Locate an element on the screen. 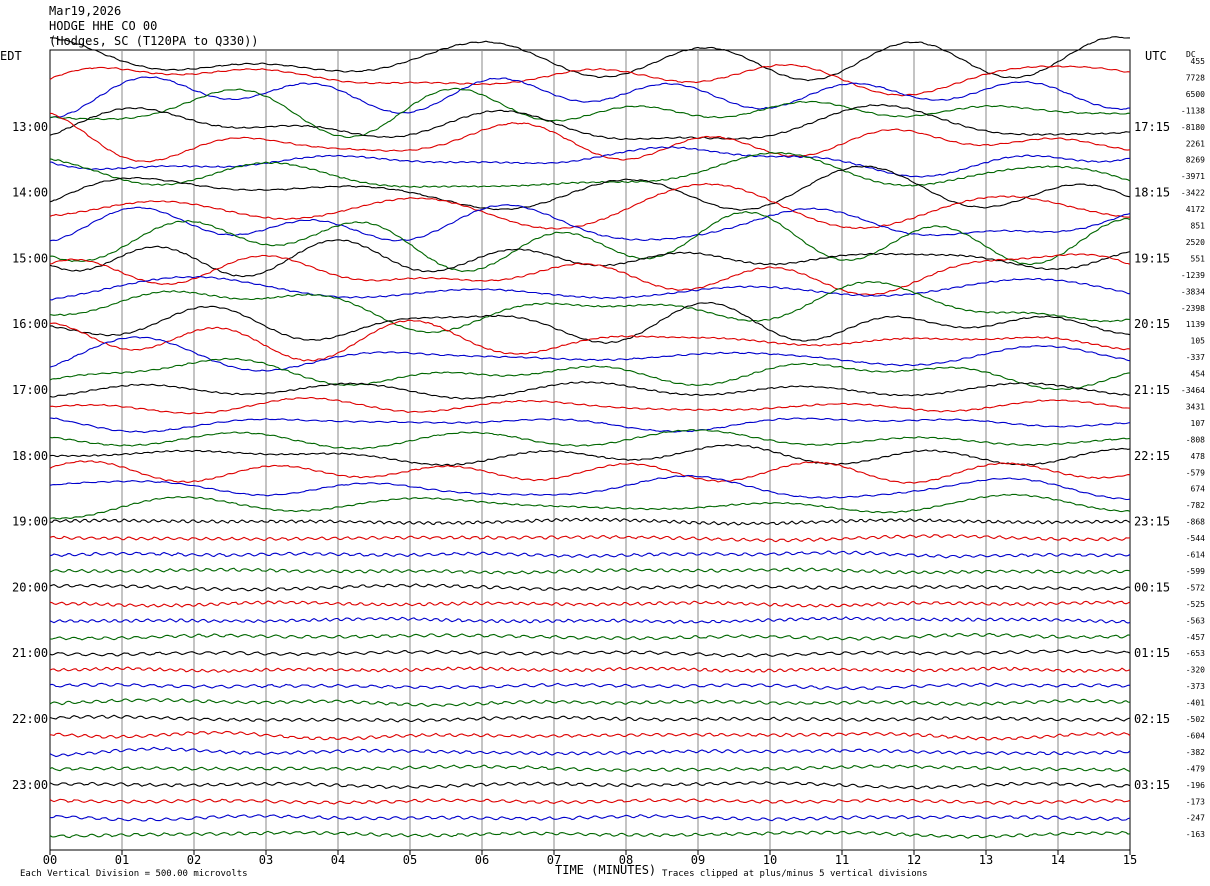 Image resolution: width=1210 pixels, height=886 pixels. right-hour-label: 19:15 is located at coordinates (1152, 258).